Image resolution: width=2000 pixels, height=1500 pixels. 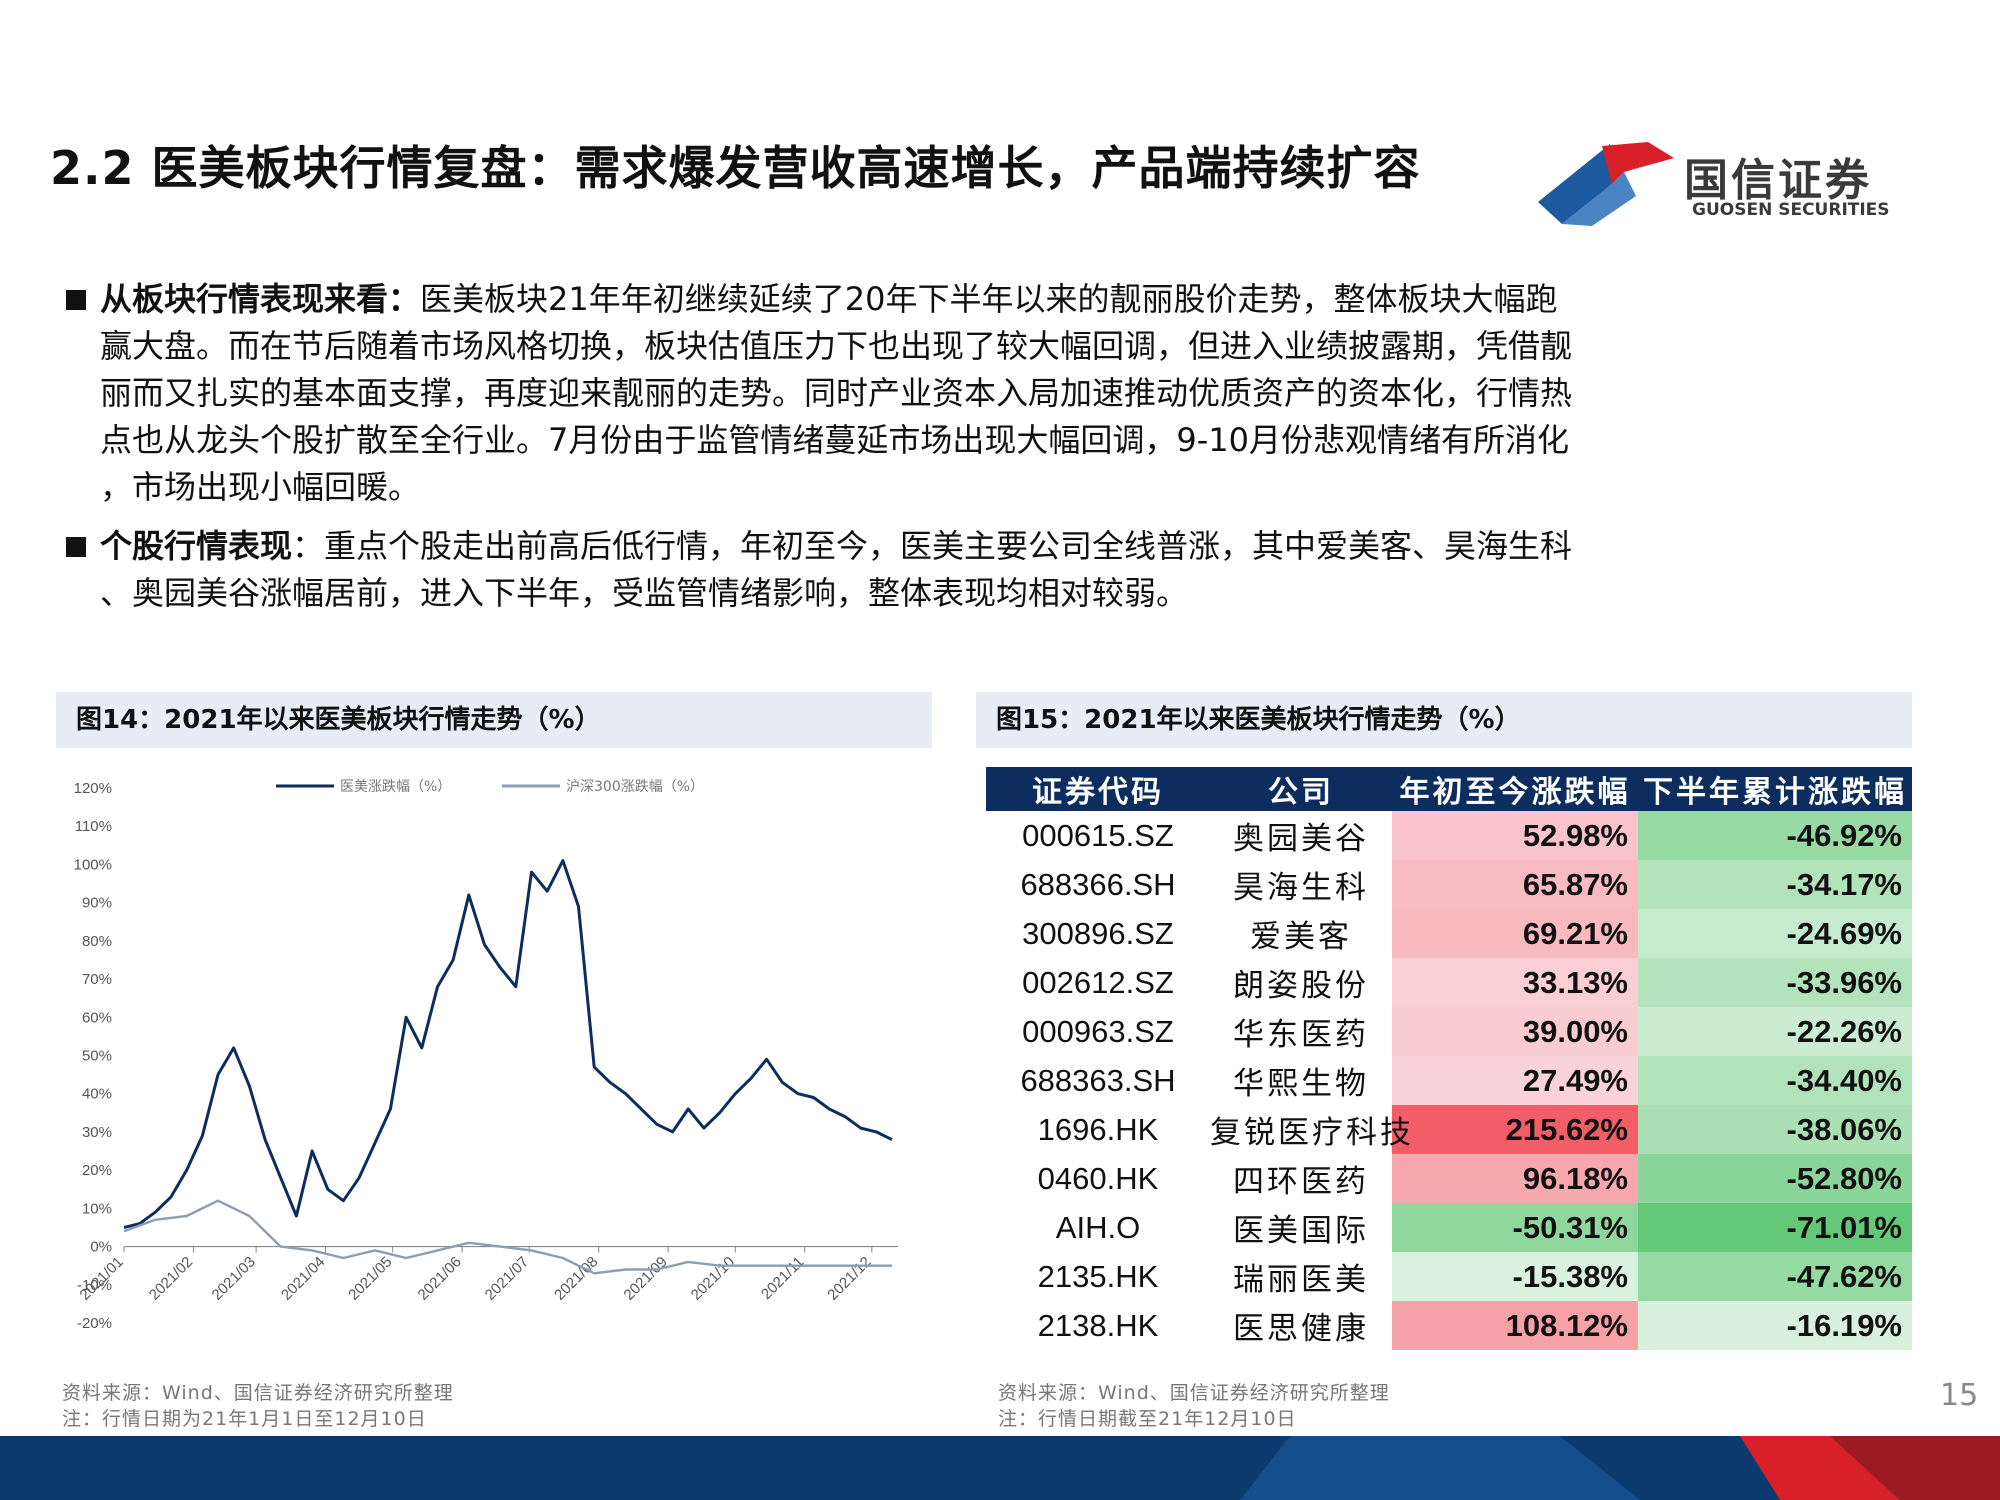 I want to click on legend-label: 沪深300涨跌幅（%）, so click(x=635, y=787).